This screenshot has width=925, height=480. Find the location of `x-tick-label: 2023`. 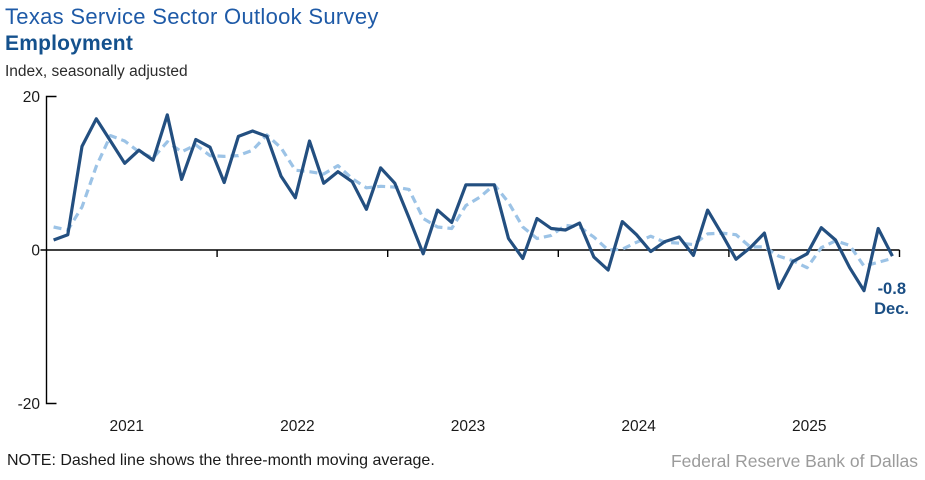

x-tick-label: 2023 is located at coordinates (468, 426).